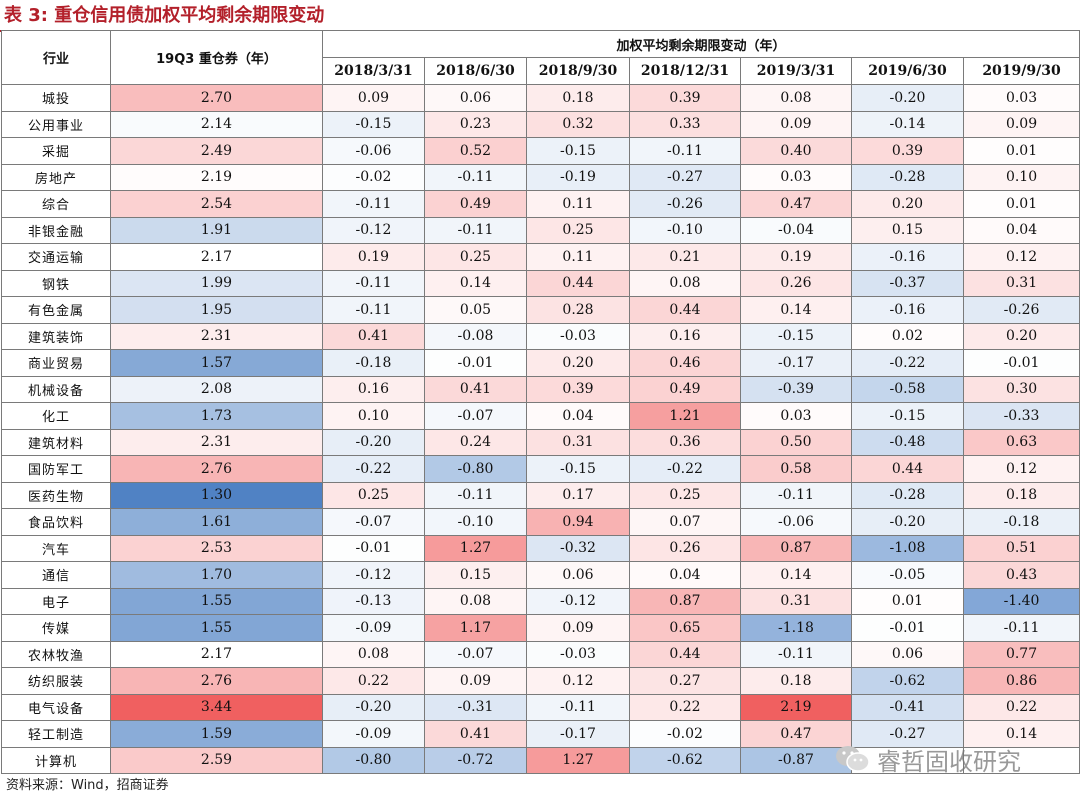 Image resolution: width=1080 pixels, height=806 pixels. Describe the element at coordinates (475, 151) in the screenshot. I see `change-cell: 0.52` at that location.